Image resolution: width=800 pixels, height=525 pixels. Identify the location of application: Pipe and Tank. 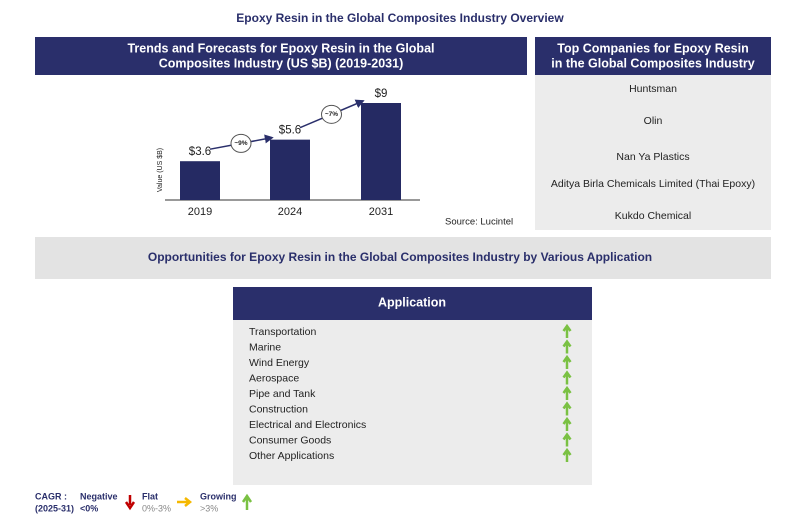
(282, 394).